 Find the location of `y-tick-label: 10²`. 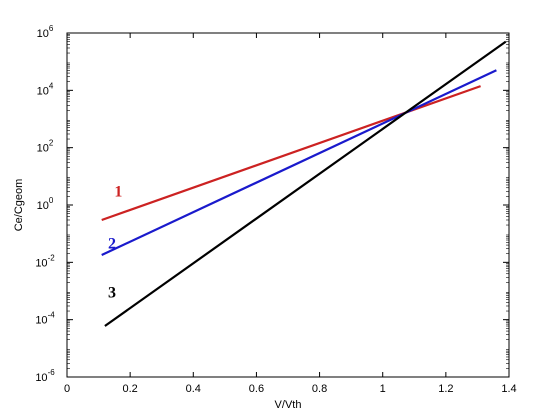

y-tick-label: 10² is located at coordinates (45, 147).